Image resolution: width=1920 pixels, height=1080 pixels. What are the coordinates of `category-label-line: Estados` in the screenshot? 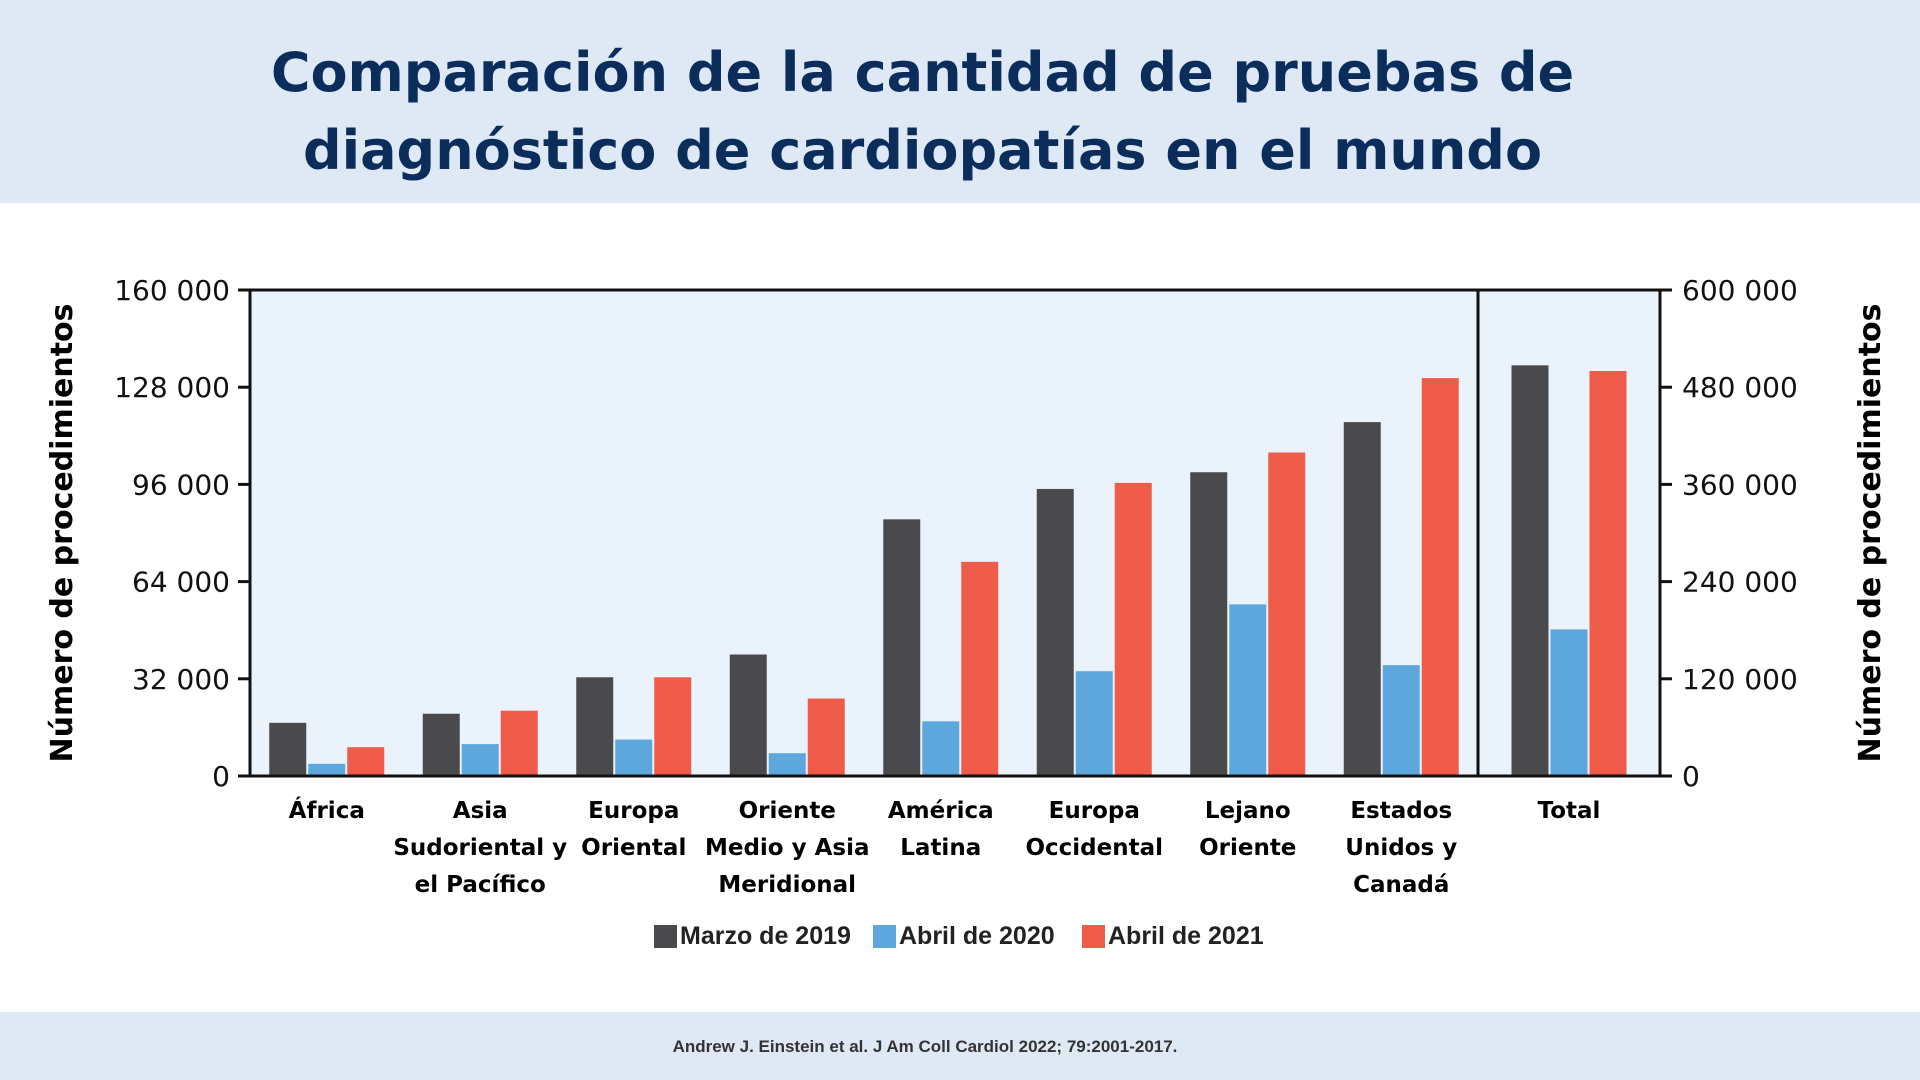 It's located at (1401, 811).